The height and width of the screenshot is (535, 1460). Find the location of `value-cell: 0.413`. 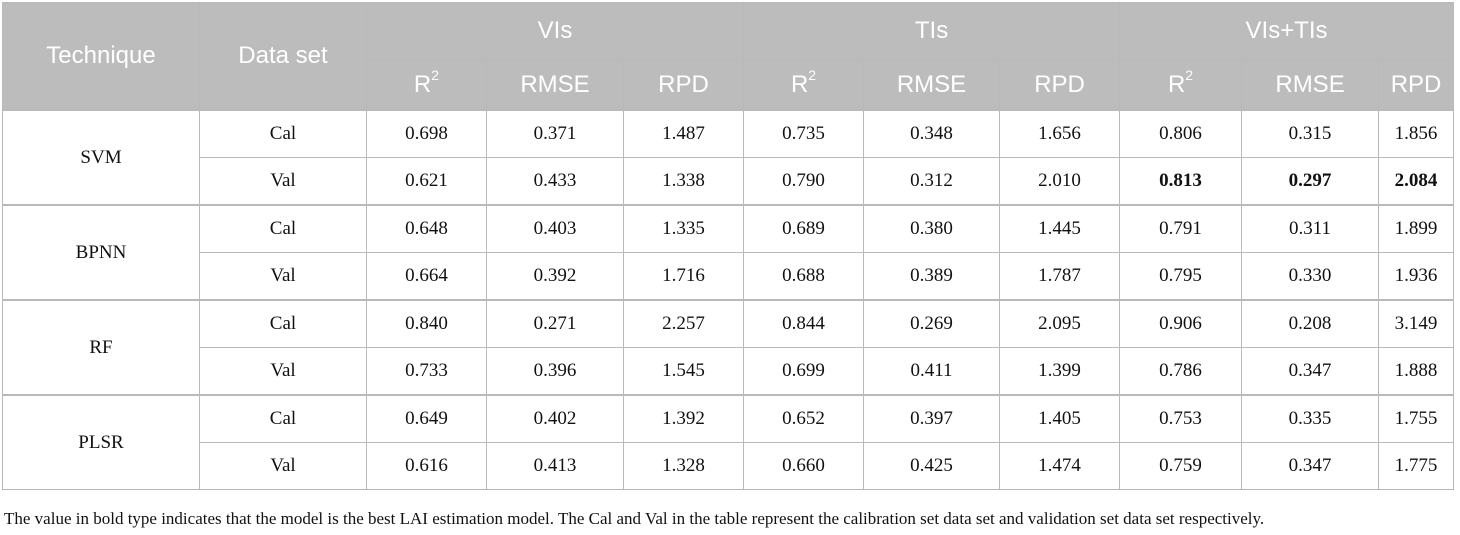

value-cell: 0.413 is located at coordinates (555, 466).